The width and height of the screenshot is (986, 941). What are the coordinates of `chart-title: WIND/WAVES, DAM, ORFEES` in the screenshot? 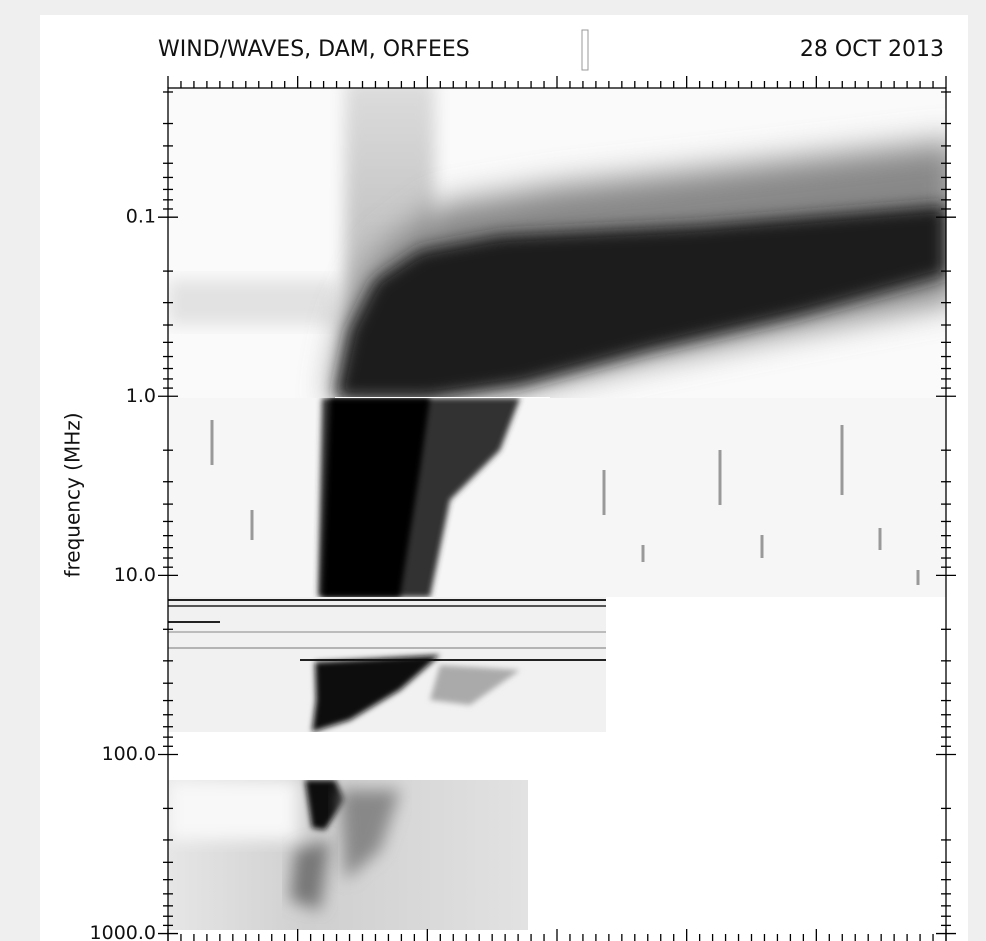 It's located at (314, 49).